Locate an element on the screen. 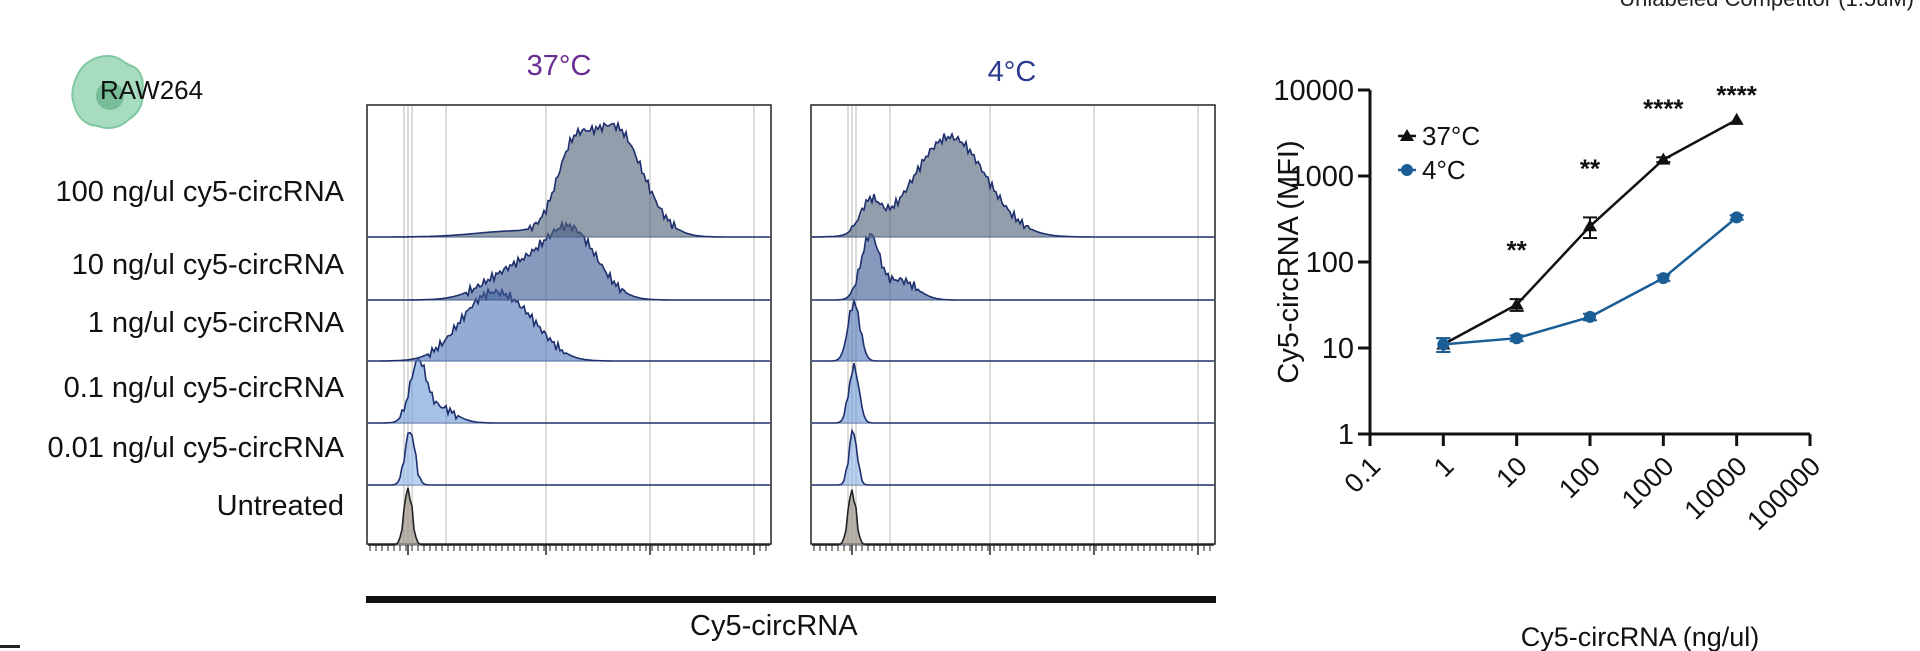  y-axis-label: Cy5-circRNA (MFI) is located at coordinates (1289, 261).